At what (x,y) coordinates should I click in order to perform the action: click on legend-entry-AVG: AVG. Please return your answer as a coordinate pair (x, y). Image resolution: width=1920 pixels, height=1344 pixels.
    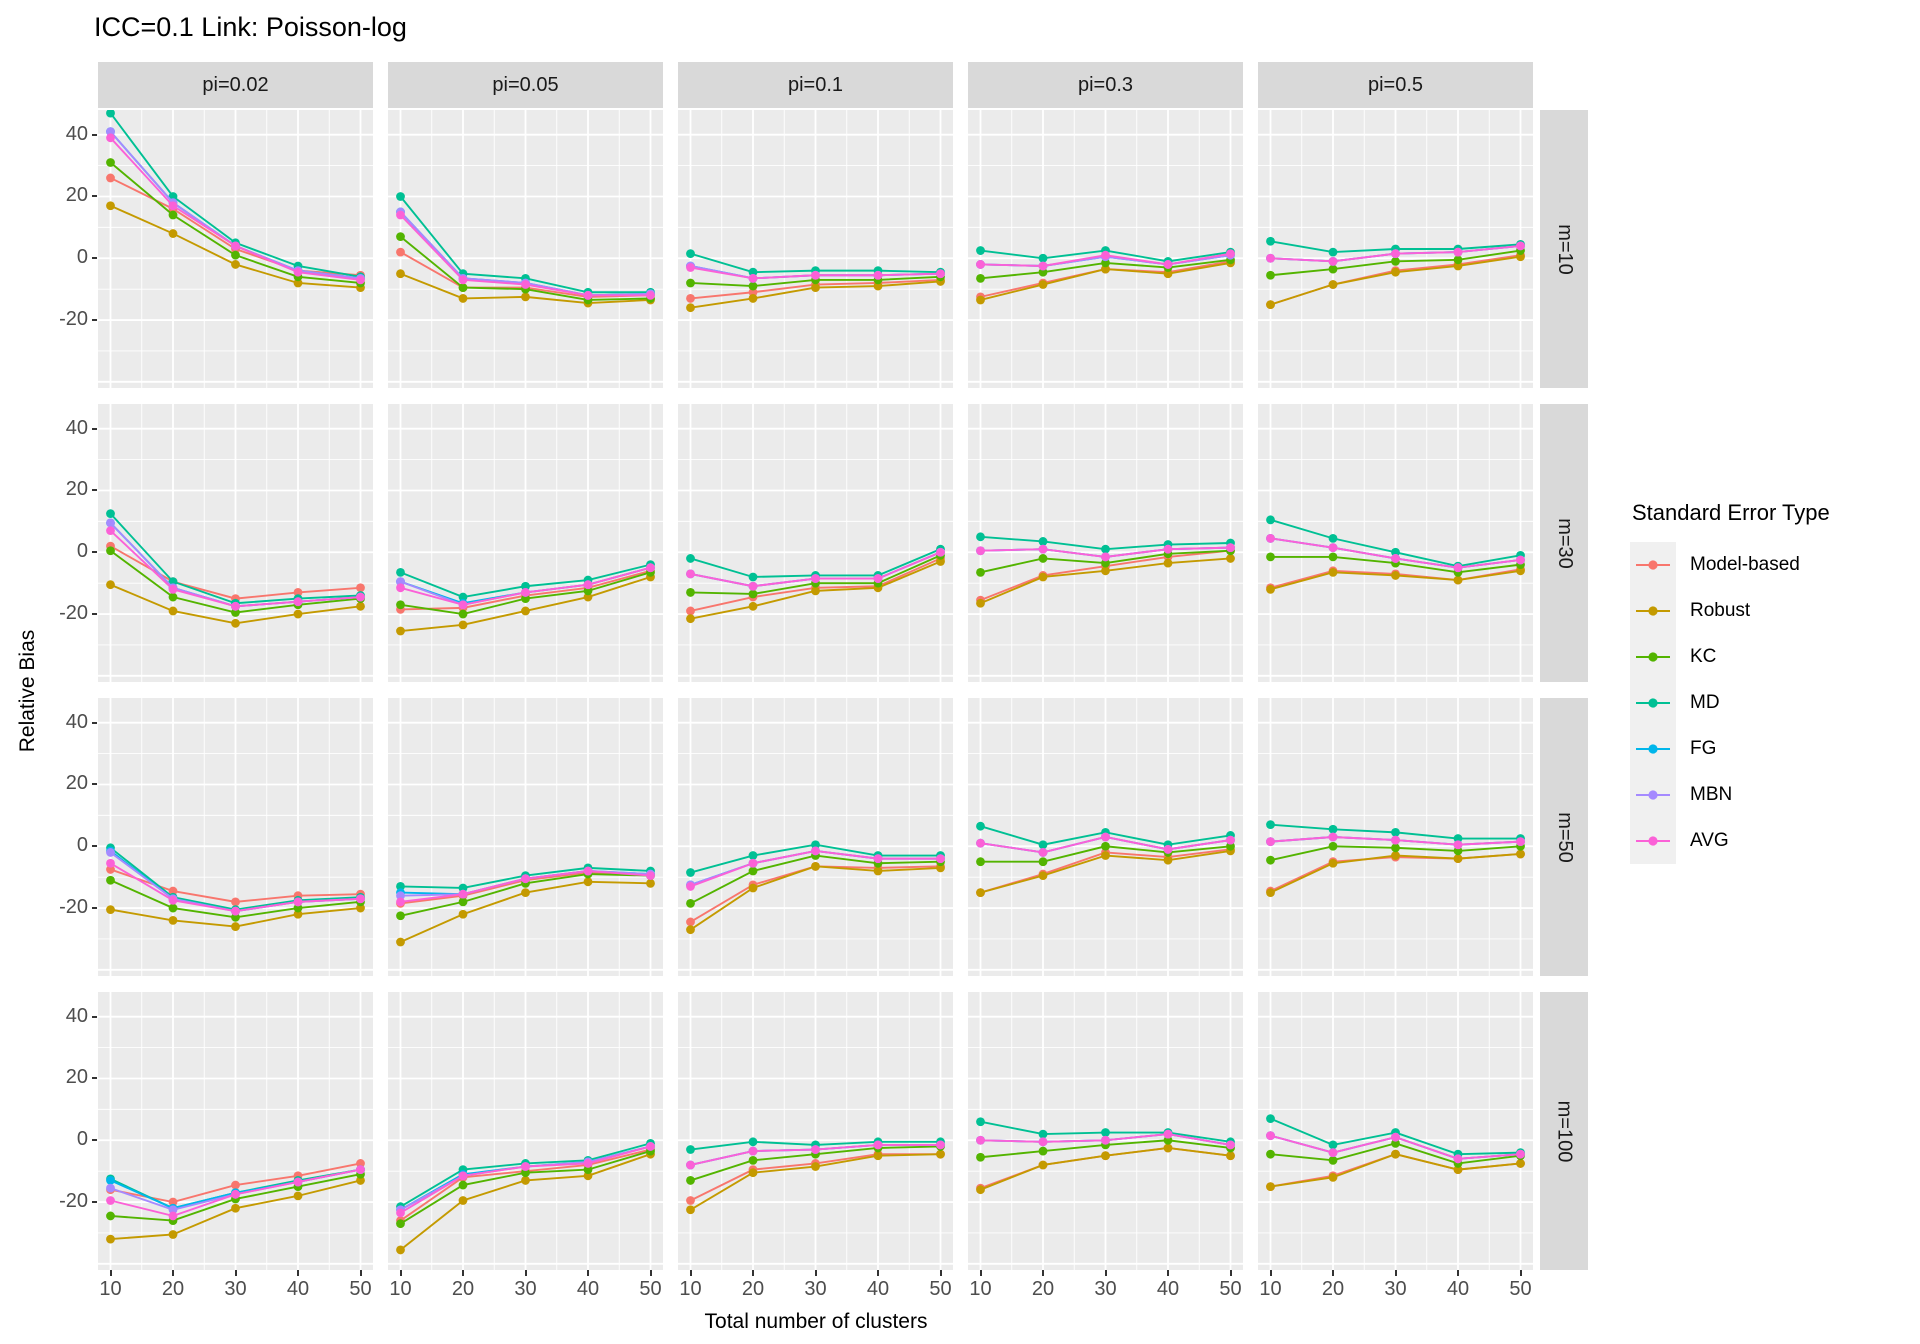
    Looking at the image, I should click on (1775, 841).